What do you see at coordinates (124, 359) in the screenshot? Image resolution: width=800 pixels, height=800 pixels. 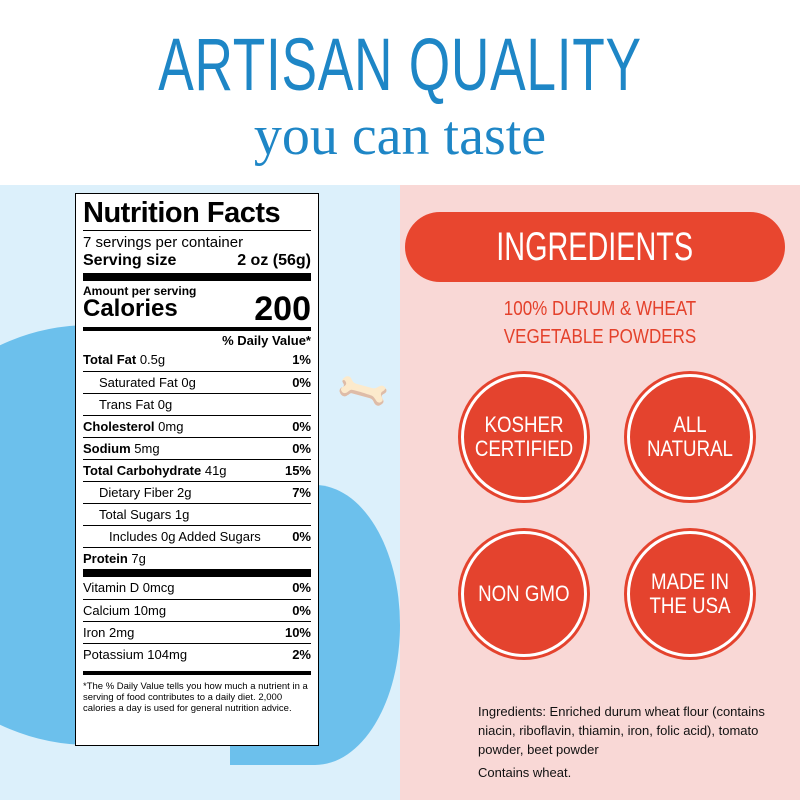 I see `nutrient-label: Total Fat 0.5g` at bounding box center [124, 359].